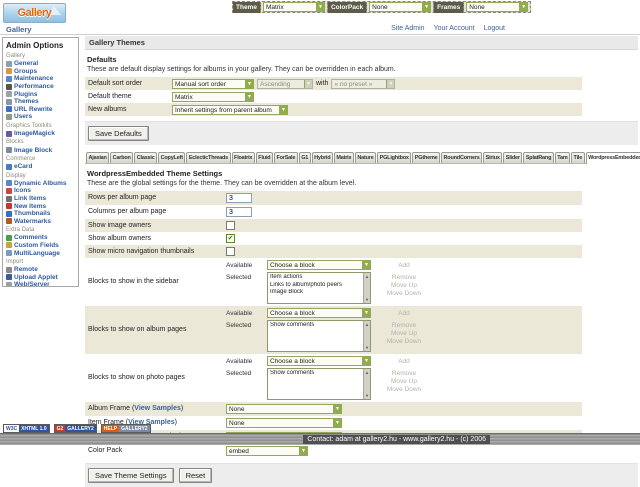 The image size is (640, 487). Describe the element at coordinates (249, 96) in the screenshot. I see `chevron-down-icon: ▼` at that location.